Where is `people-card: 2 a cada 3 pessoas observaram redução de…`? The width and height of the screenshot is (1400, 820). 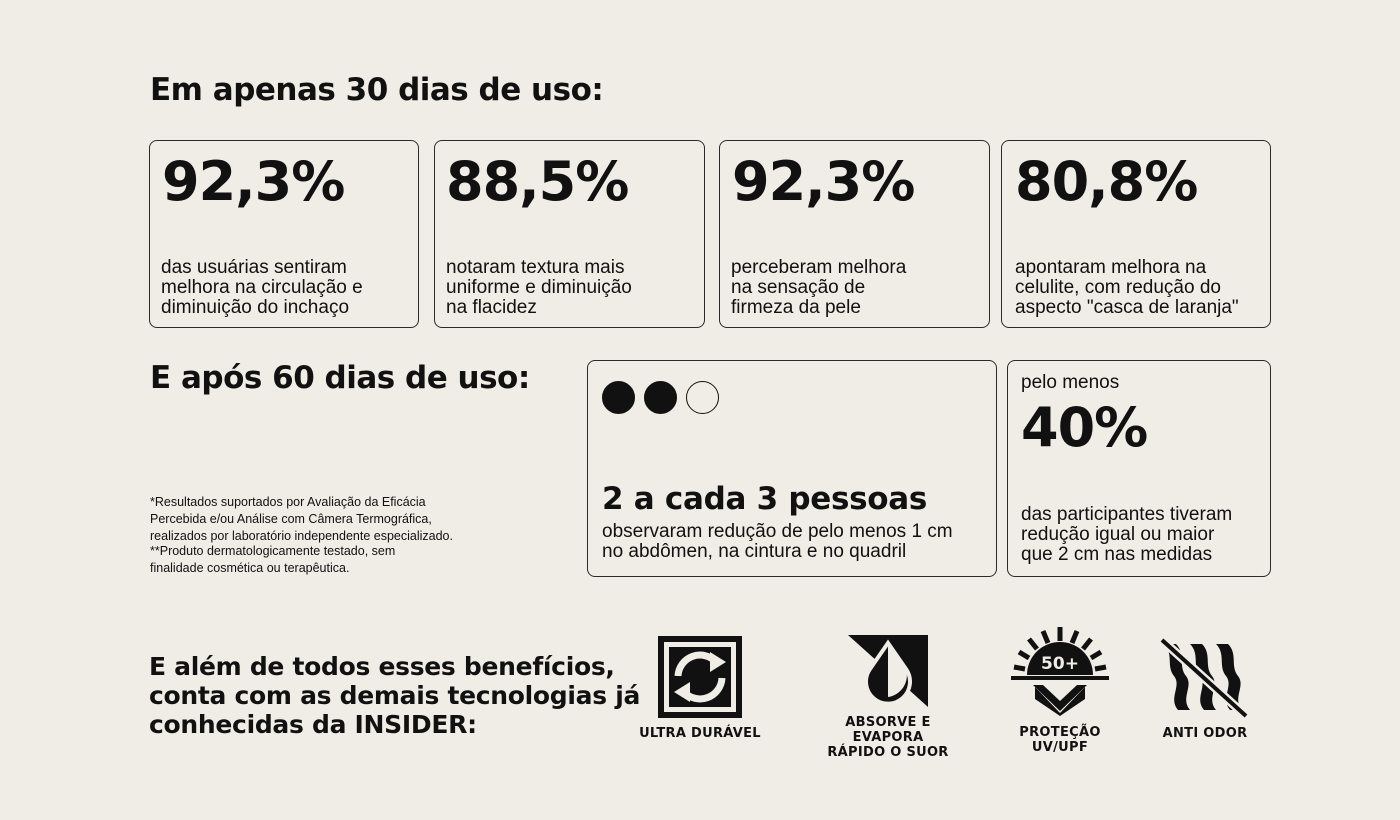
people-card: 2 a cada 3 pessoas observaram redução de… is located at coordinates (792, 468).